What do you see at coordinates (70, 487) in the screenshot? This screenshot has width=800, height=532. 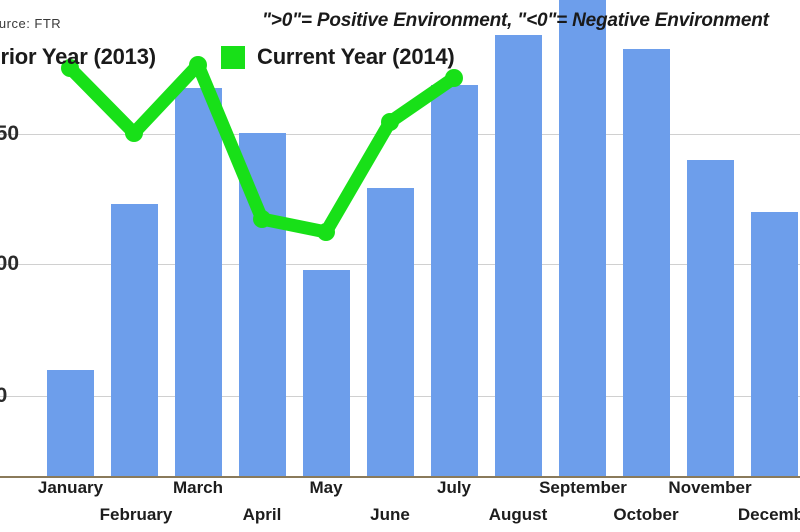 I see `x-tick-label-january: January` at bounding box center [70, 487].